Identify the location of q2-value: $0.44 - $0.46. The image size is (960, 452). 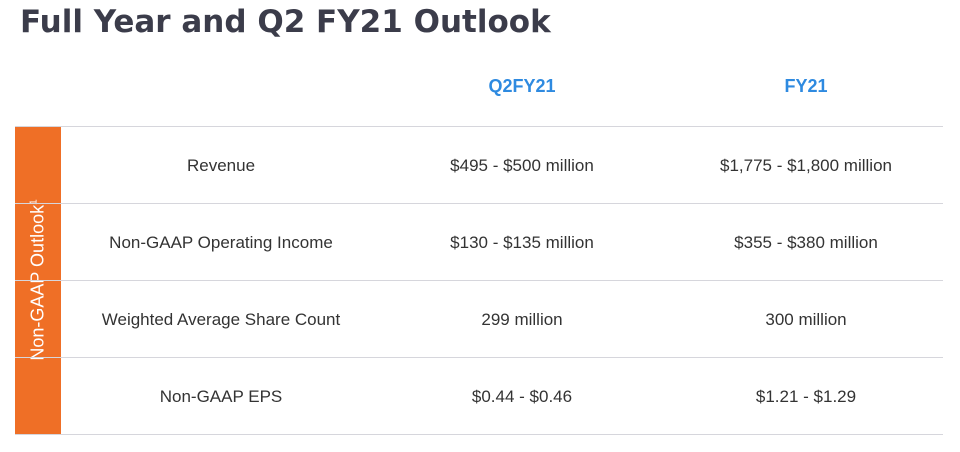
(522, 396).